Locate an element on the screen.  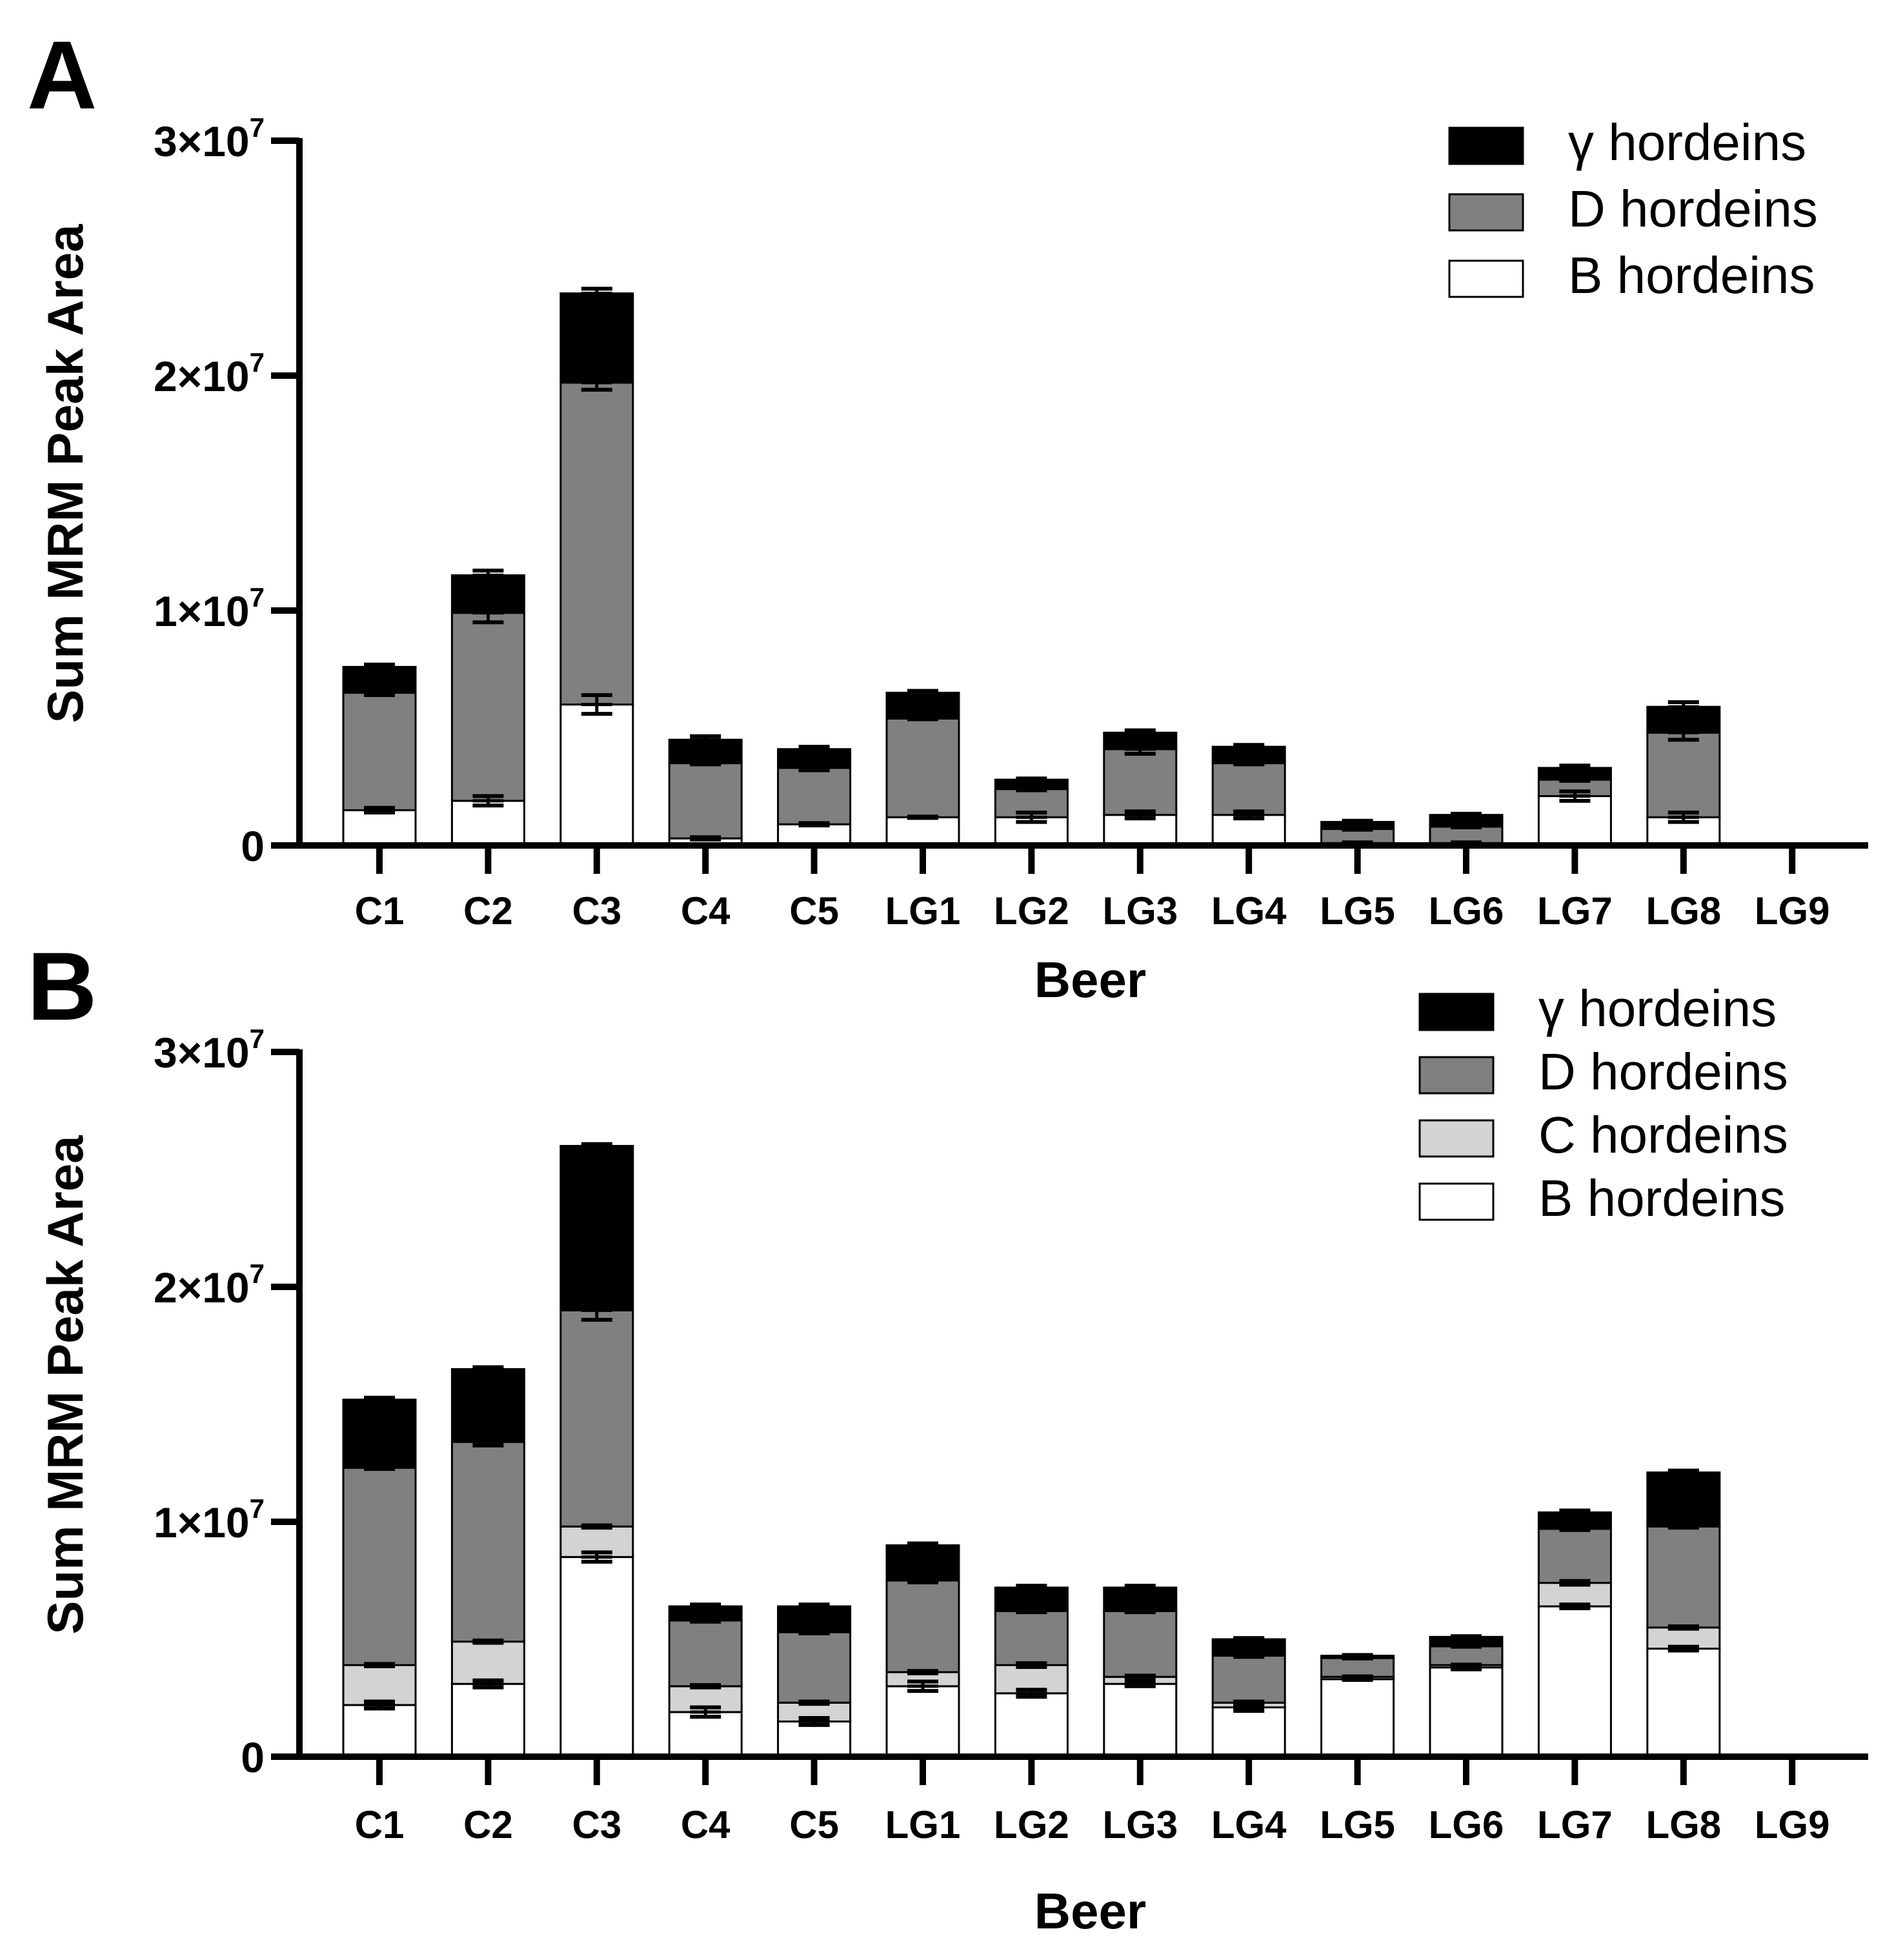
bar-segment-lg8-b is located at coordinates (1684, 1703).